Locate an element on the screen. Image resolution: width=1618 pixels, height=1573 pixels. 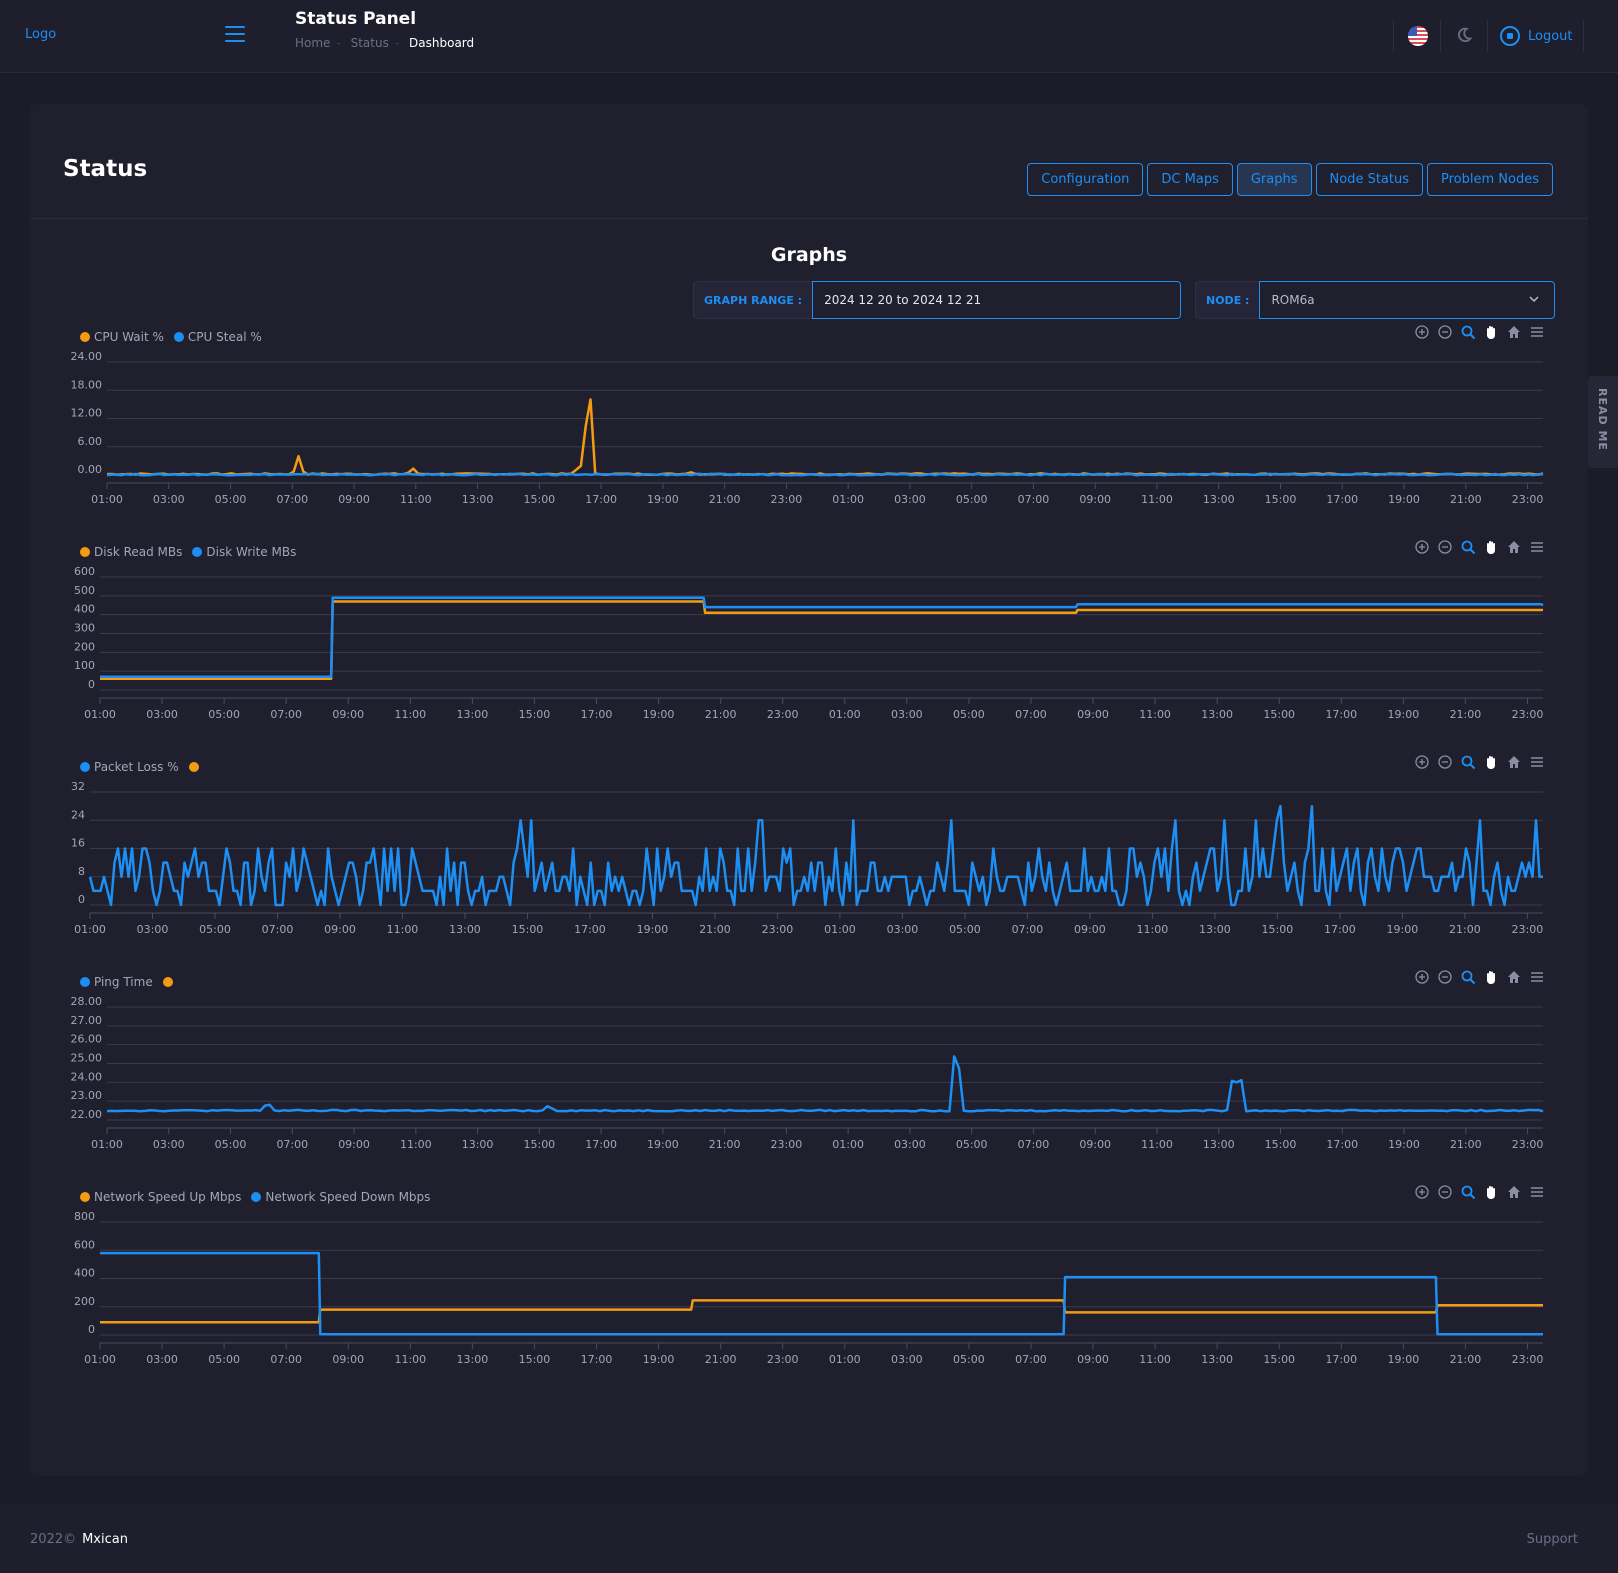
legend-item: CPU Wait % is located at coordinates (122, 337).